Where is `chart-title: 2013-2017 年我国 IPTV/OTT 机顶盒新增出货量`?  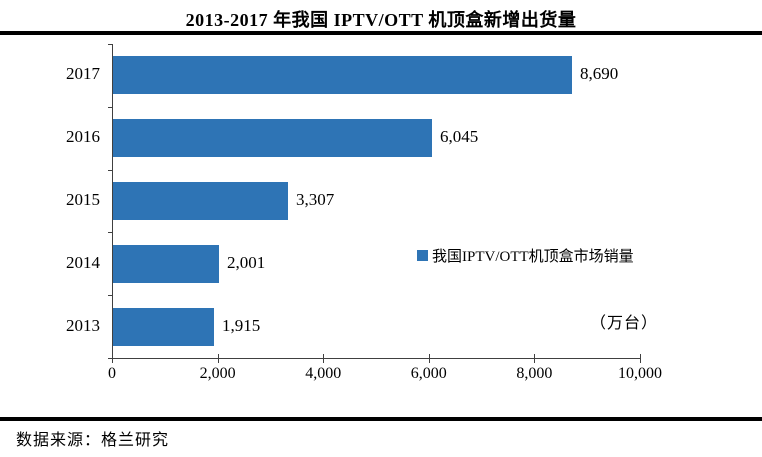 chart-title: 2013-2017 年我国 IPTV/OTT 机顶盒新增出货量 is located at coordinates (381, 20).